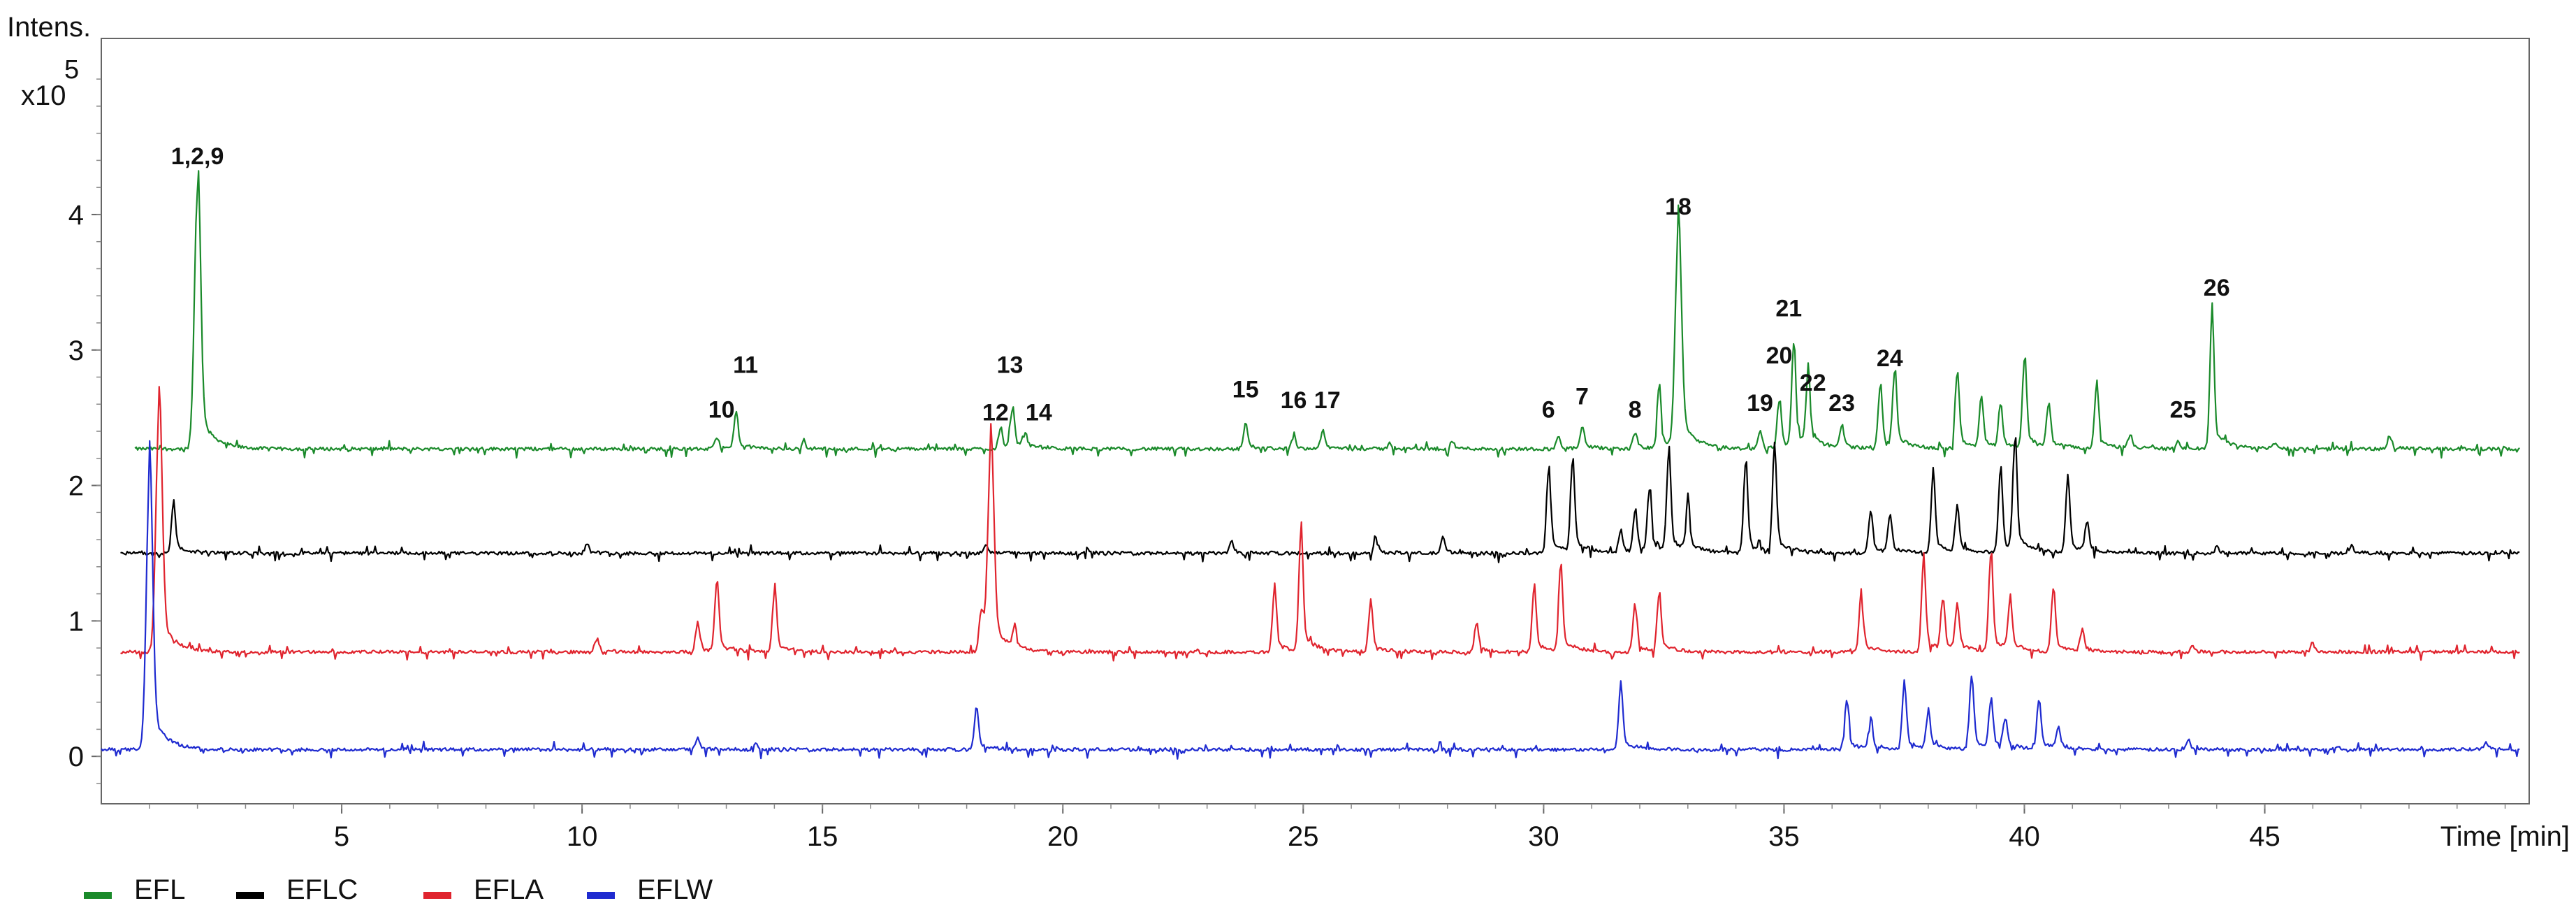 Image resolution: width=2576 pixels, height=924 pixels. What do you see at coordinates (1890, 358) in the screenshot?
I see `peak-label: 24` at bounding box center [1890, 358].